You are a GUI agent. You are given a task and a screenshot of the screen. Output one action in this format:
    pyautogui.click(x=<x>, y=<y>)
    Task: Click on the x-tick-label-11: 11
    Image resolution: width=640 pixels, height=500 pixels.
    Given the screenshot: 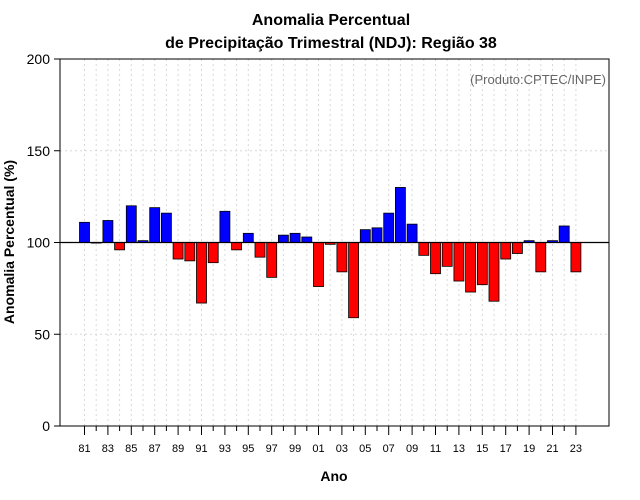 What is the action you would take?
    pyautogui.click(x=435, y=449)
    